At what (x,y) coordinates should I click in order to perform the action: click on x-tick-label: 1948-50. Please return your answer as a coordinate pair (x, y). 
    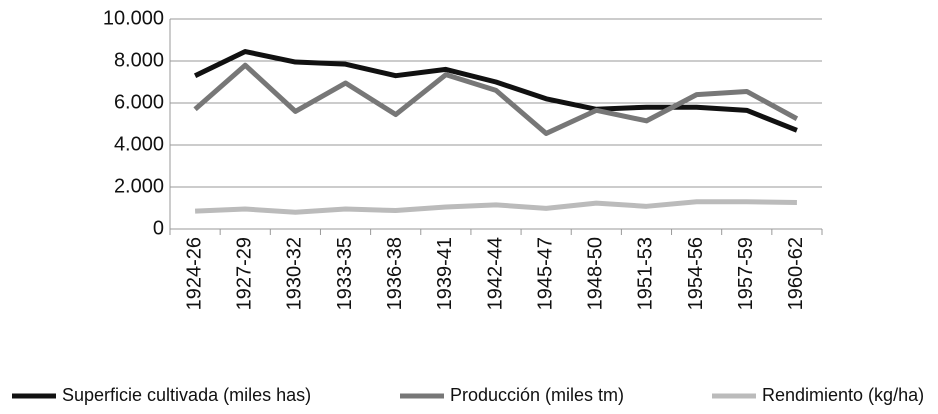
    Looking at the image, I should click on (596, 273).